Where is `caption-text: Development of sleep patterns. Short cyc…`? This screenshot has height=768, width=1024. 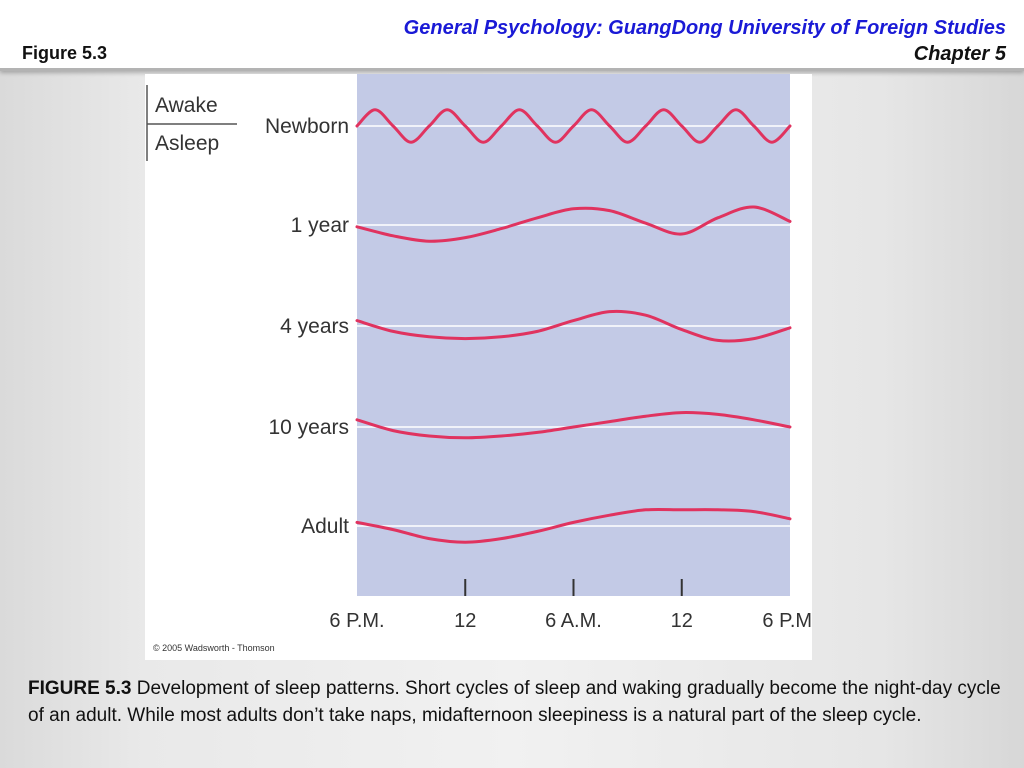 caption-text: Development of sleep patterns. Short cyc… is located at coordinates (514, 702).